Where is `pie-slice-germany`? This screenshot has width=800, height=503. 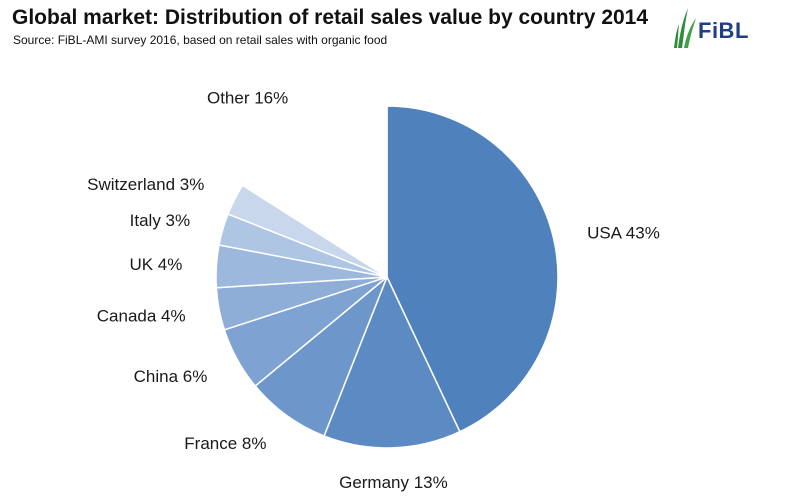
pie-slice-germany is located at coordinates (392, 362).